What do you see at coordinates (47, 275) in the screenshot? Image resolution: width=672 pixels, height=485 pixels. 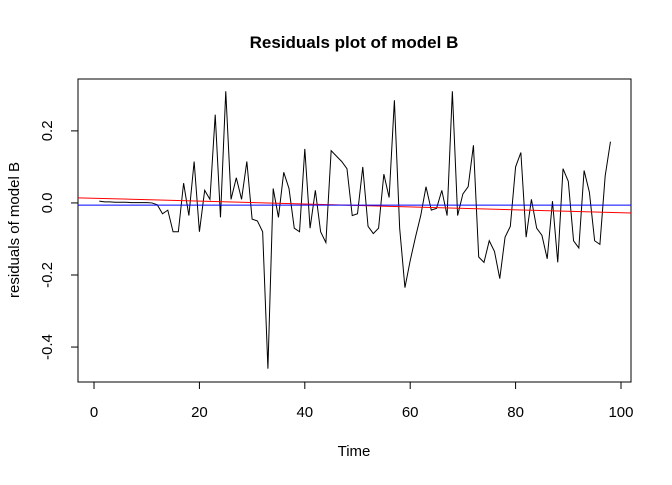 I see `y-tick-label: -0.2` at bounding box center [47, 275].